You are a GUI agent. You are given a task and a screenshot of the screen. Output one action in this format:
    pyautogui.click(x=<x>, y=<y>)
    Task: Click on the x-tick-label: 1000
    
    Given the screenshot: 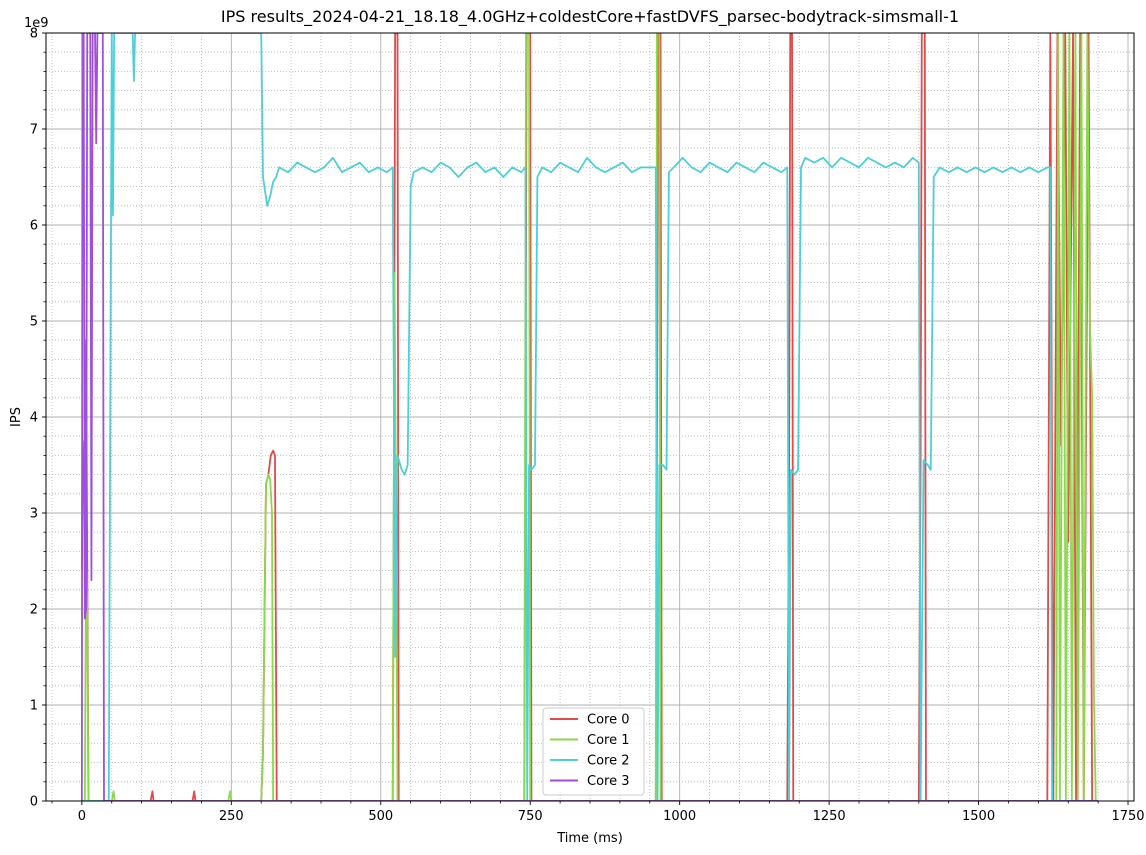 What is the action you would take?
    pyautogui.click(x=679, y=816)
    